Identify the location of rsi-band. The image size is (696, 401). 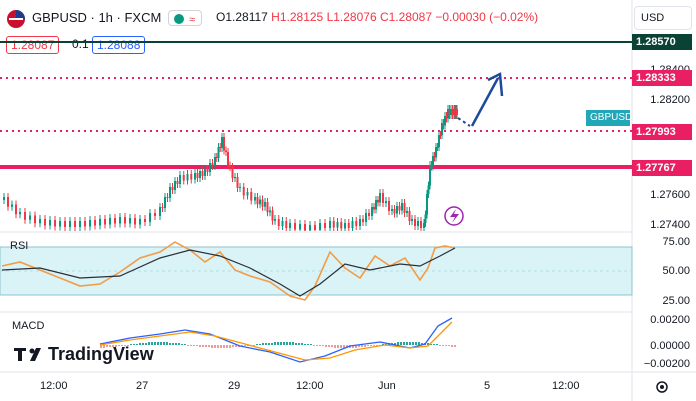
(316, 271).